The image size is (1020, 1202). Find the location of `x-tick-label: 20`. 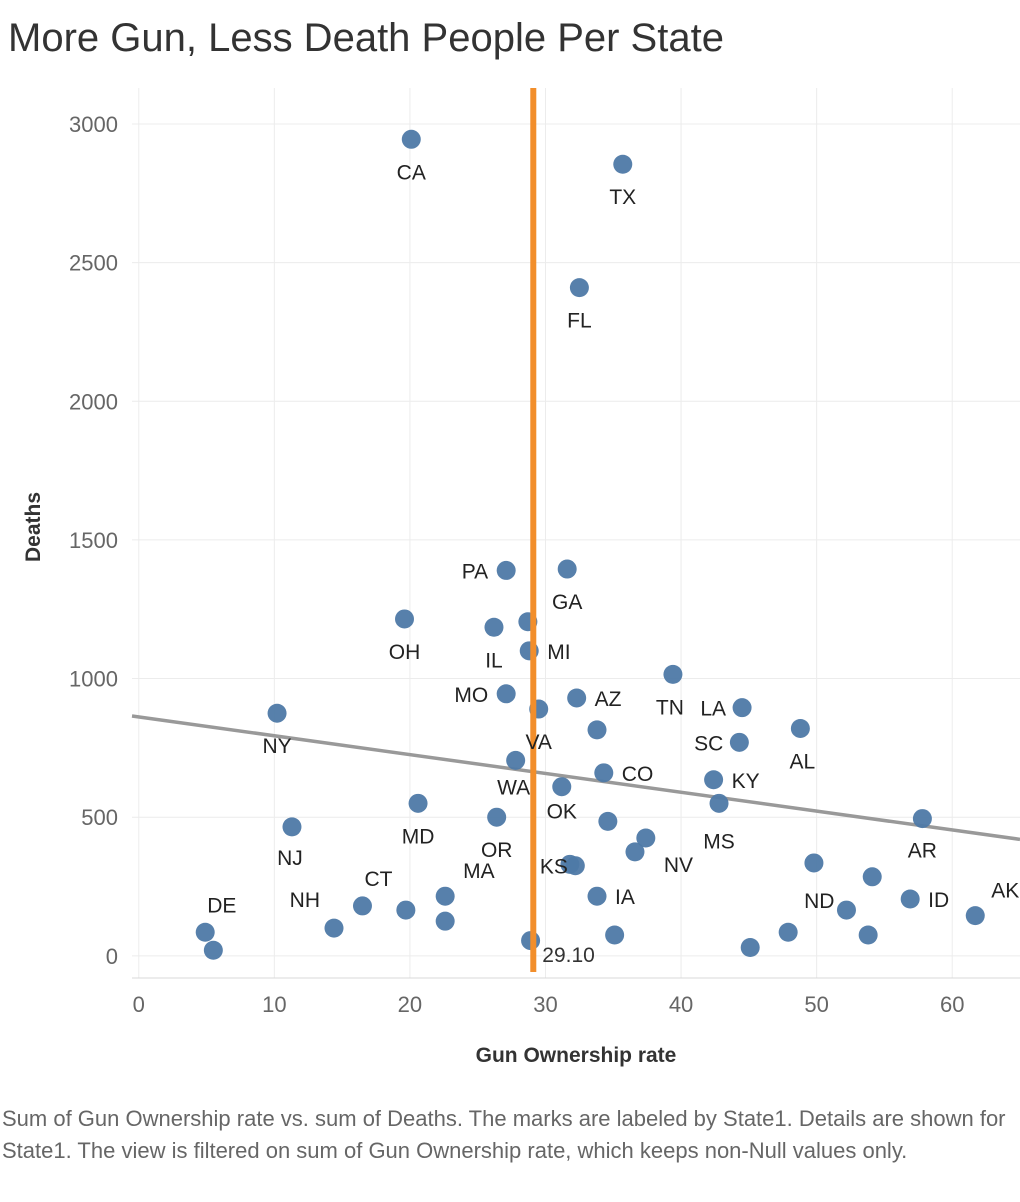

x-tick-label: 20 is located at coordinates (410, 1004).